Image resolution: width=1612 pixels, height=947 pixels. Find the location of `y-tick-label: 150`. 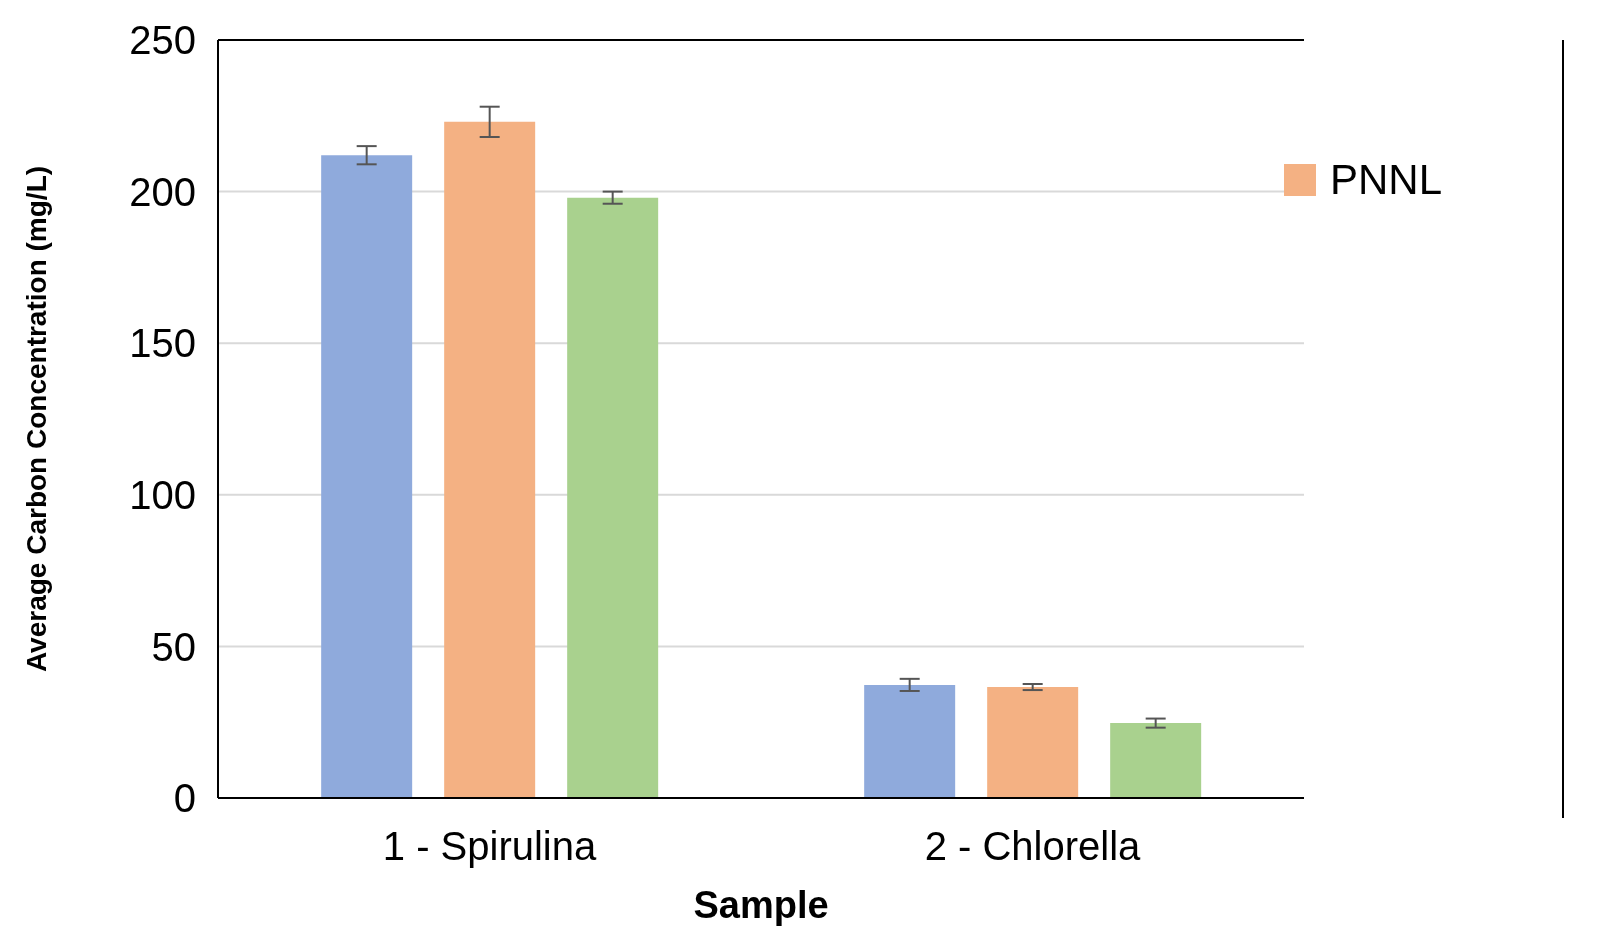

y-tick-label: 150 is located at coordinates (162, 343).